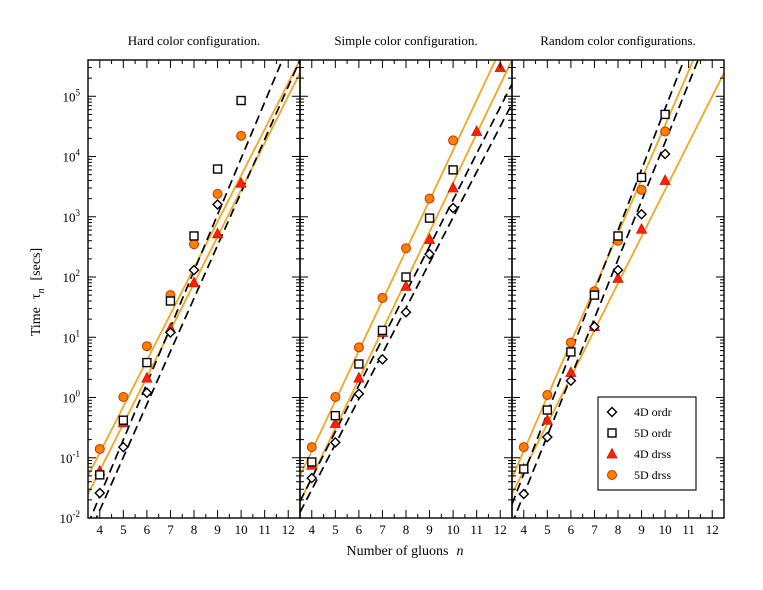 Image resolution: width=763 pixels, height=590 pixels. What do you see at coordinates (652, 454) in the screenshot?
I see `legend-label: 4D drss` at bounding box center [652, 454].